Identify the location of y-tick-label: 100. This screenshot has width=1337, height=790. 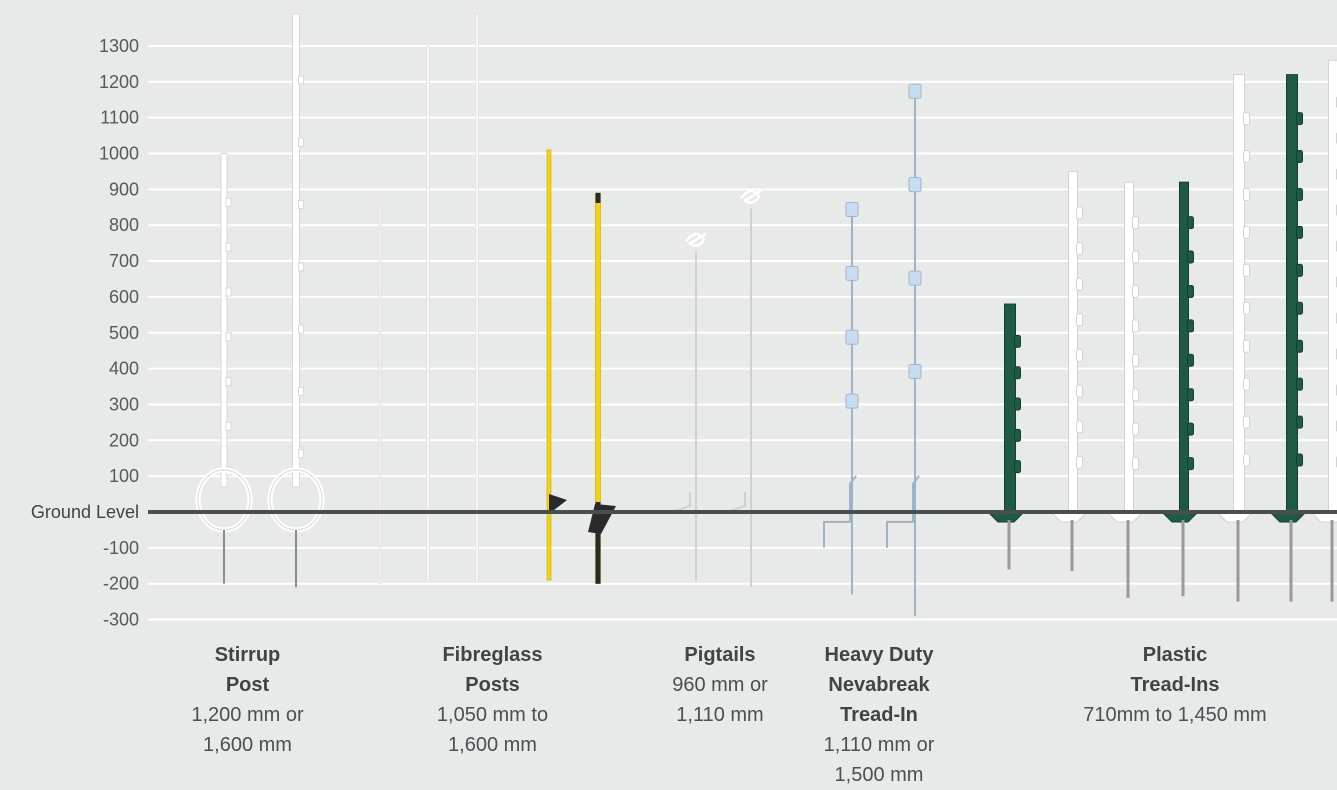
(124, 476).